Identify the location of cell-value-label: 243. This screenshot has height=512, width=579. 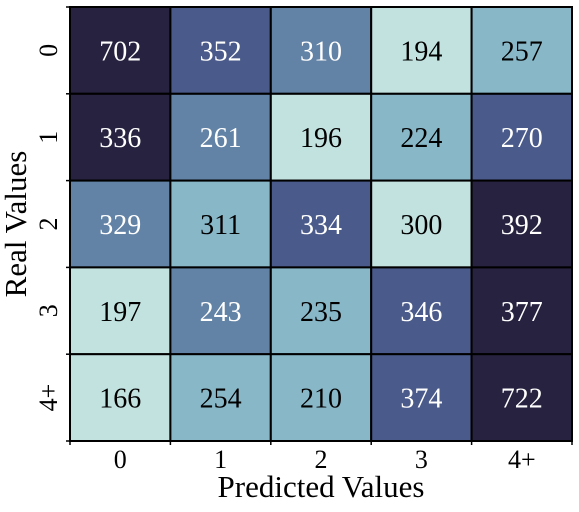
(221, 312).